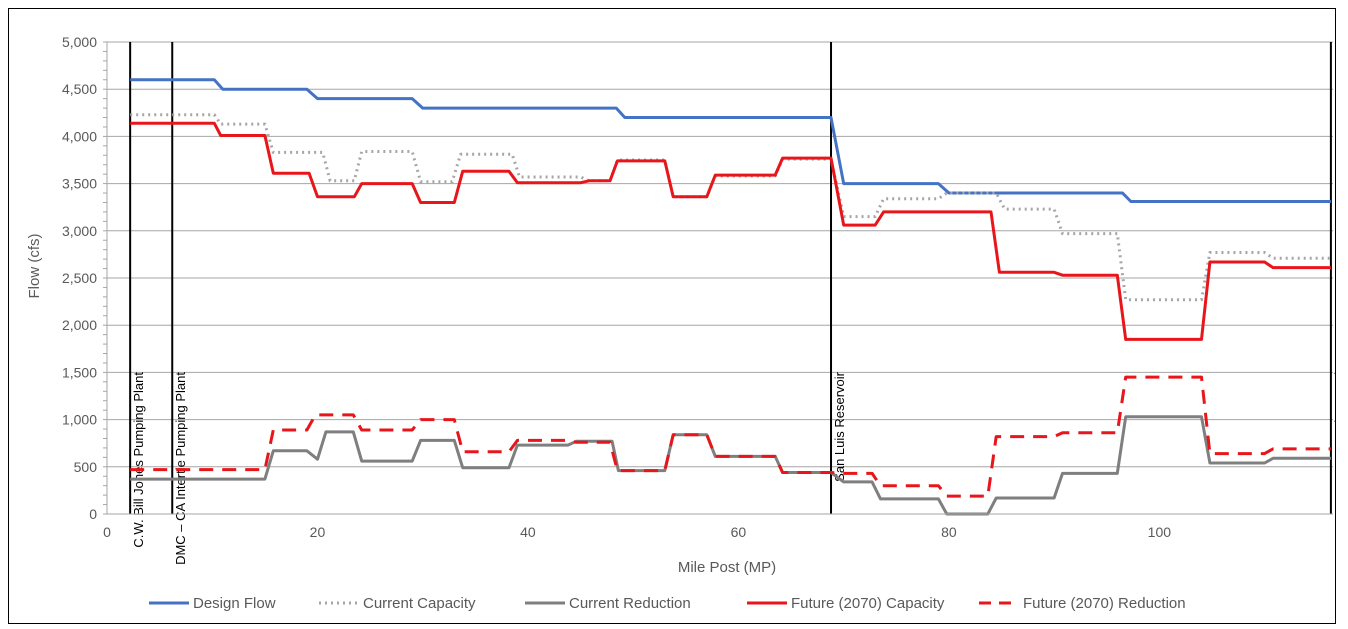 This screenshot has height=629, width=1348. What do you see at coordinates (34, 266) in the screenshot?
I see `y-axis-title: Flow (cfs)` at bounding box center [34, 266].